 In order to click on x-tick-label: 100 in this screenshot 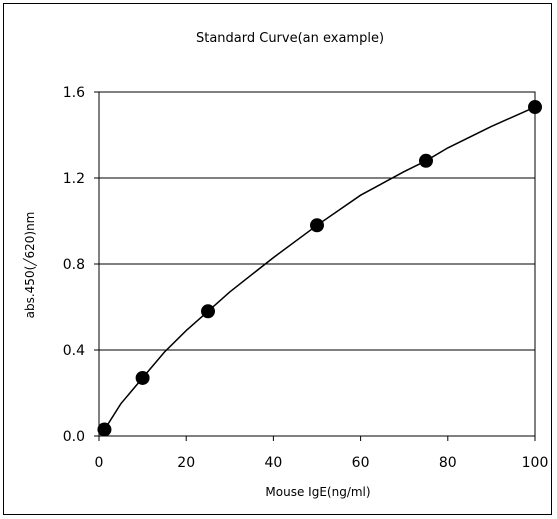, I will do `click(535, 463)`.